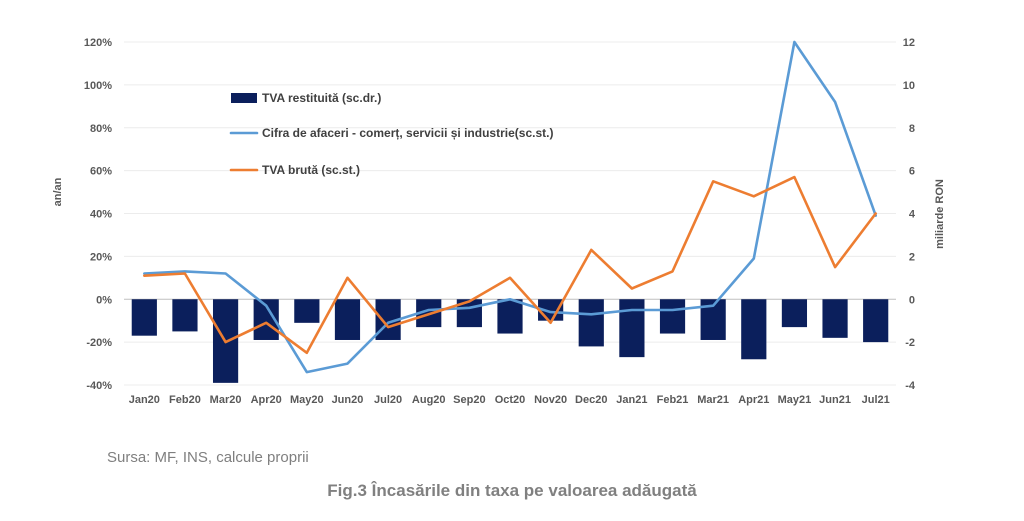  What do you see at coordinates (550, 400) in the screenshot?
I see `x-tick-label: Nov20` at bounding box center [550, 400].